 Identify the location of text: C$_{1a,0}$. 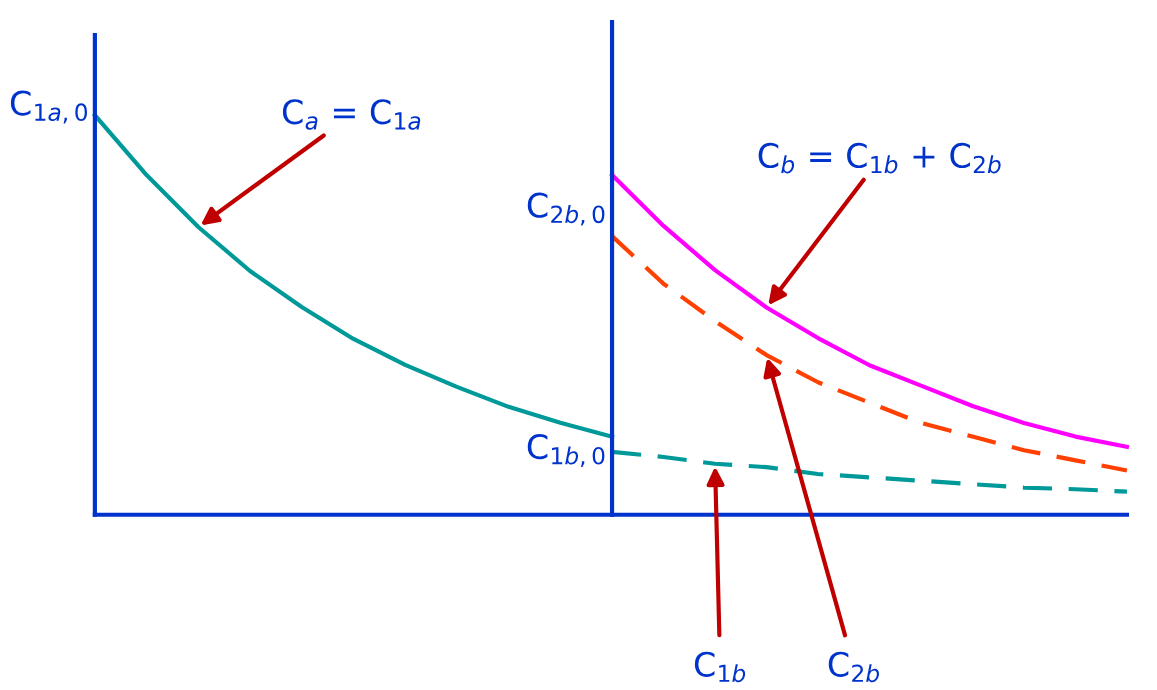
(49, 107).